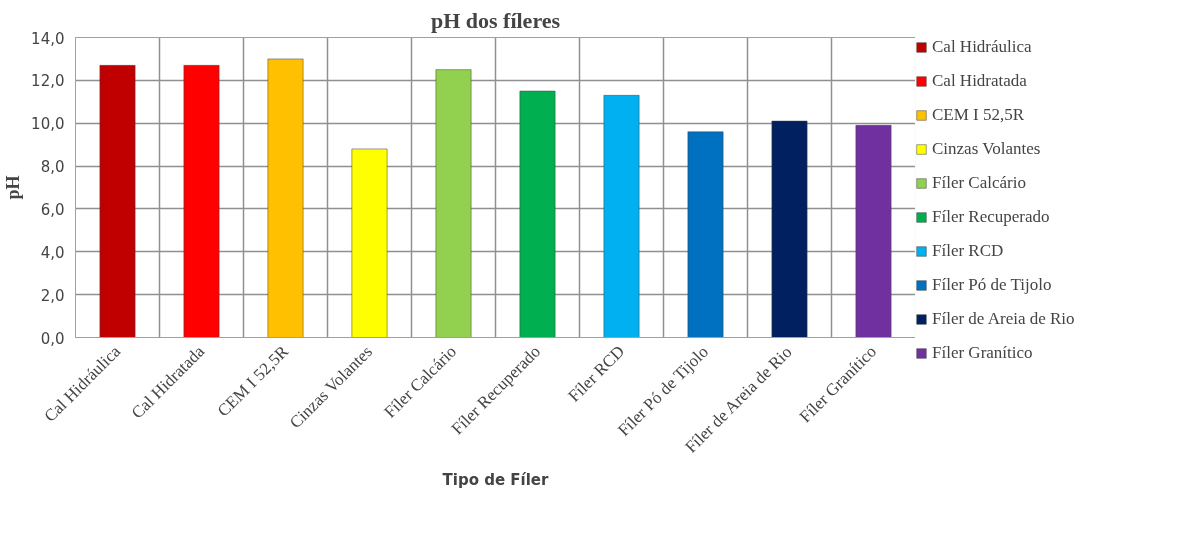 The width and height of the screenshot is (1189, 553). I want to click on x-axis-title: Tipo de Fíler, so click(496, 480).